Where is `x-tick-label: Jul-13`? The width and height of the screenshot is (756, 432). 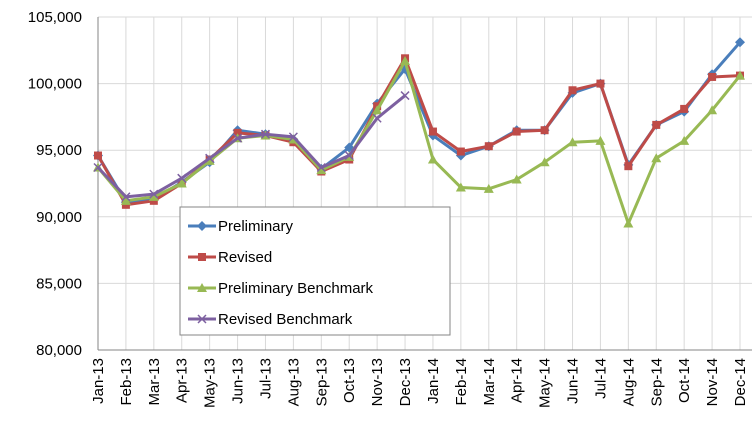 x-tick-label: Jul-13 is located at coordinates (265, 378).